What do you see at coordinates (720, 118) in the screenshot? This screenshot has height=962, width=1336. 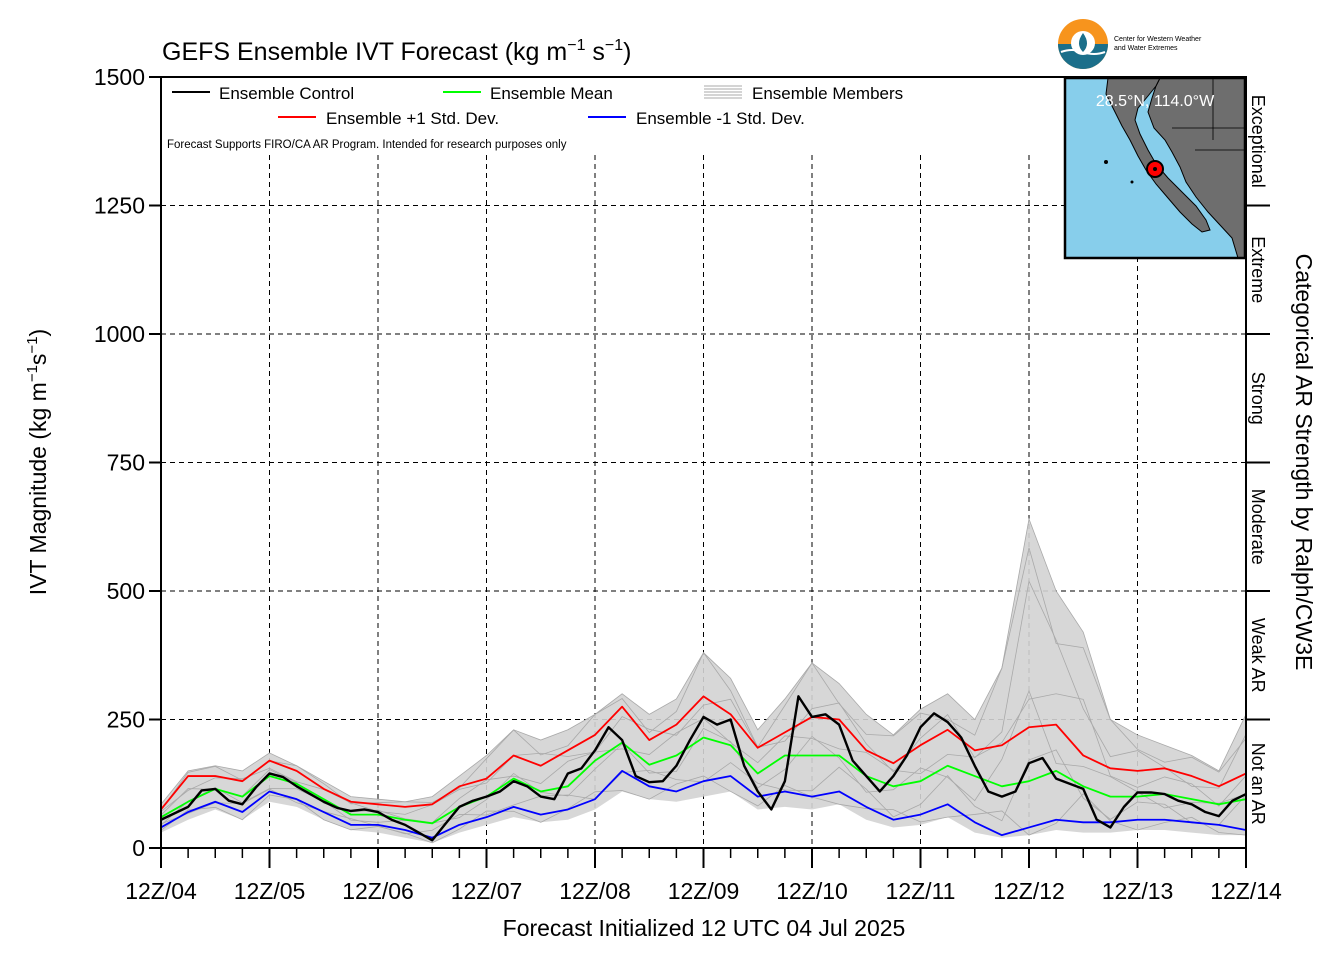 I see `legend-minus-std-label: Ensemble -1 Std. Dev.` at bounding box center [720, 118].